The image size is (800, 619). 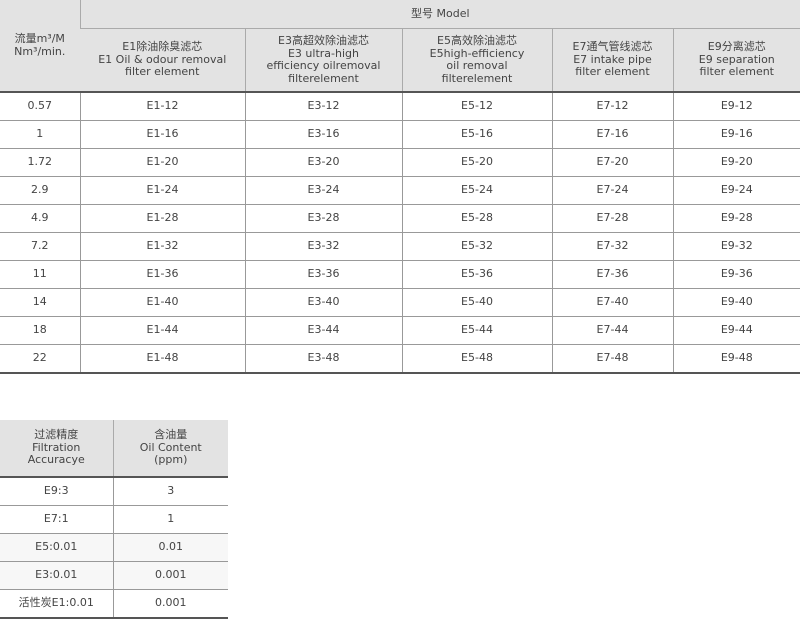 What do you see at coordinates (171, 435) in the screenshot?
I see `header-line: 含油量` at bounding box center [171, 435].